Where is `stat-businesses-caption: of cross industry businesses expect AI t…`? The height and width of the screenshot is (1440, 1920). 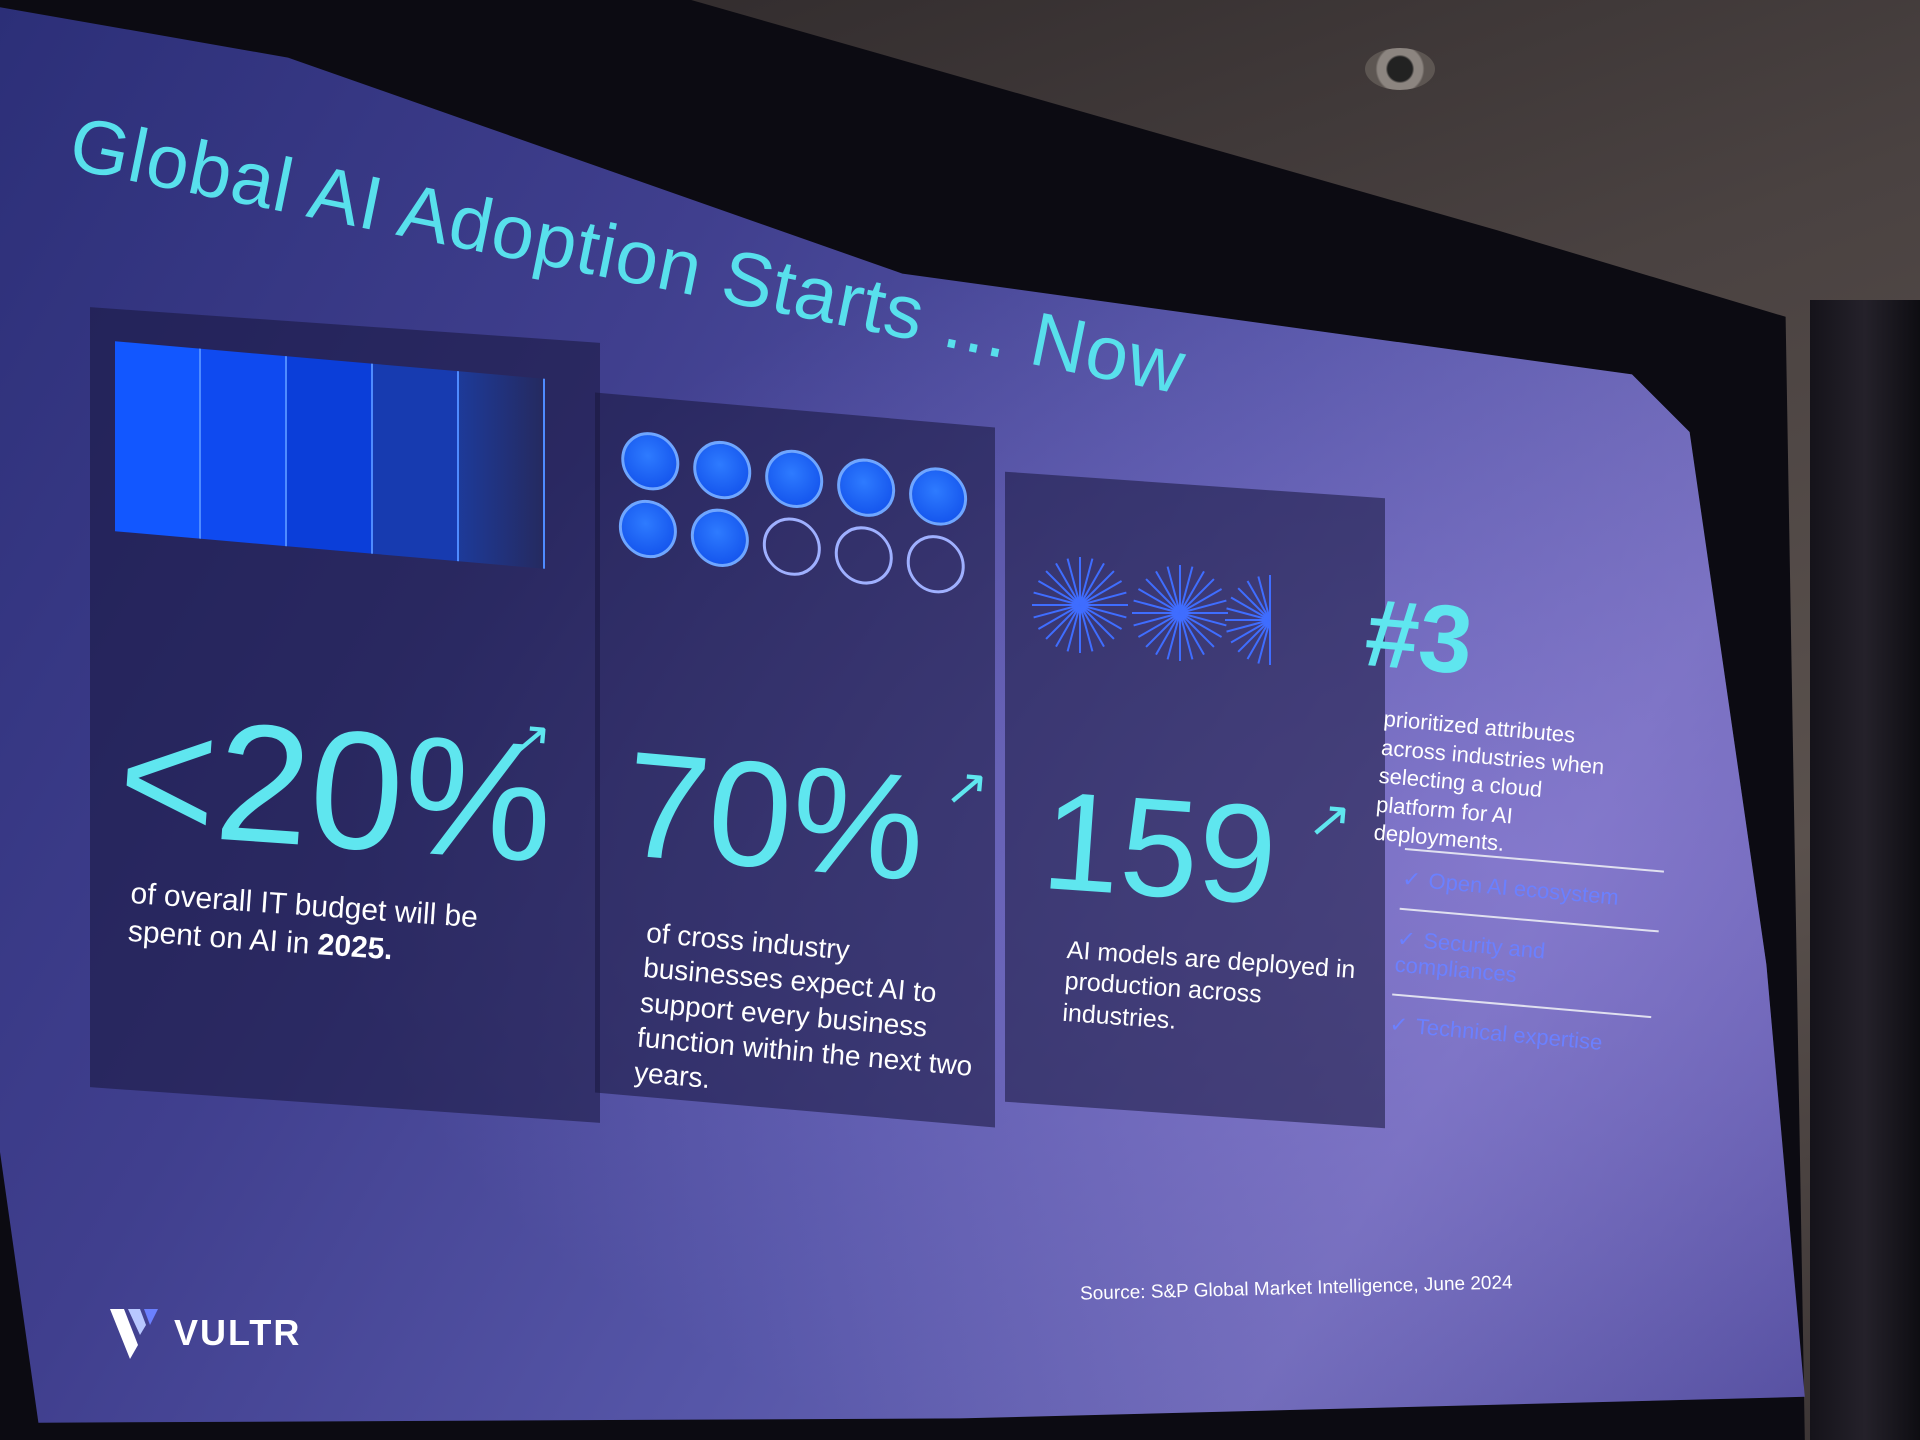 stat-businesses-caption: of cross industry businesses expect AI t… is located at coordinates (803, 1005).